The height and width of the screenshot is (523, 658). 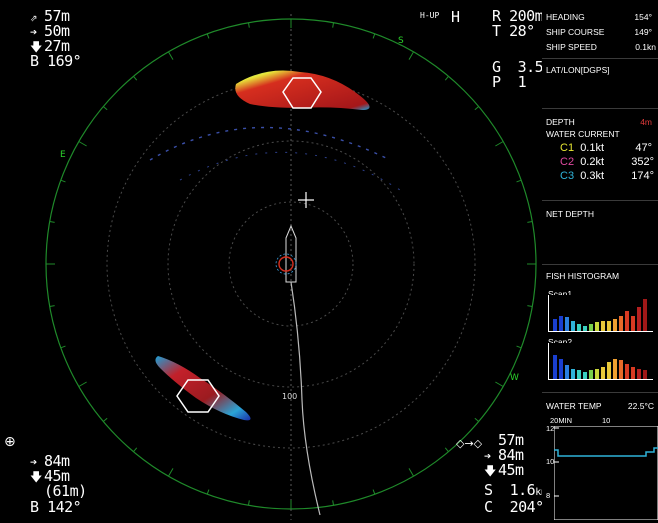 I want to click on temp-axis-left: 20MIN, so click(x=561, y=420).